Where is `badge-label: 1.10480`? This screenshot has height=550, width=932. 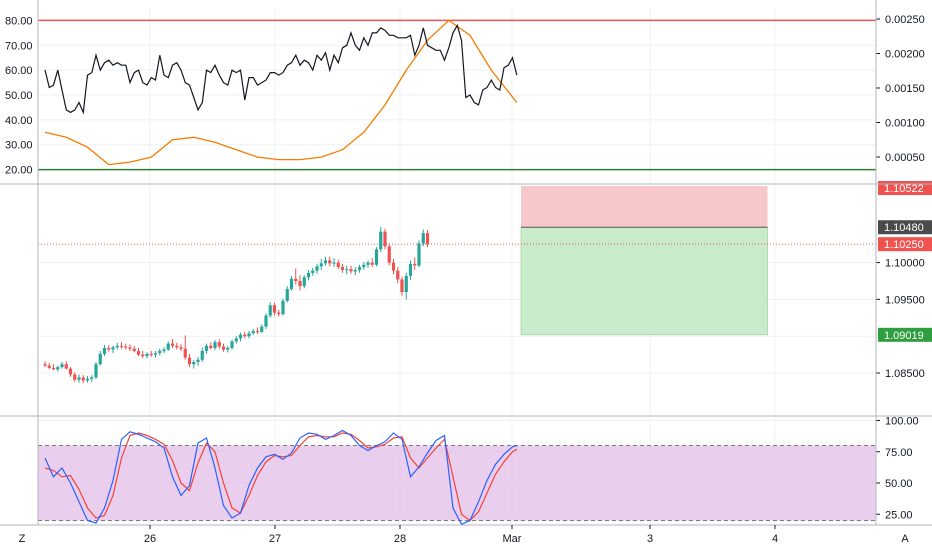 badge-label: 1.10480 is located at coordinates (904, 228).